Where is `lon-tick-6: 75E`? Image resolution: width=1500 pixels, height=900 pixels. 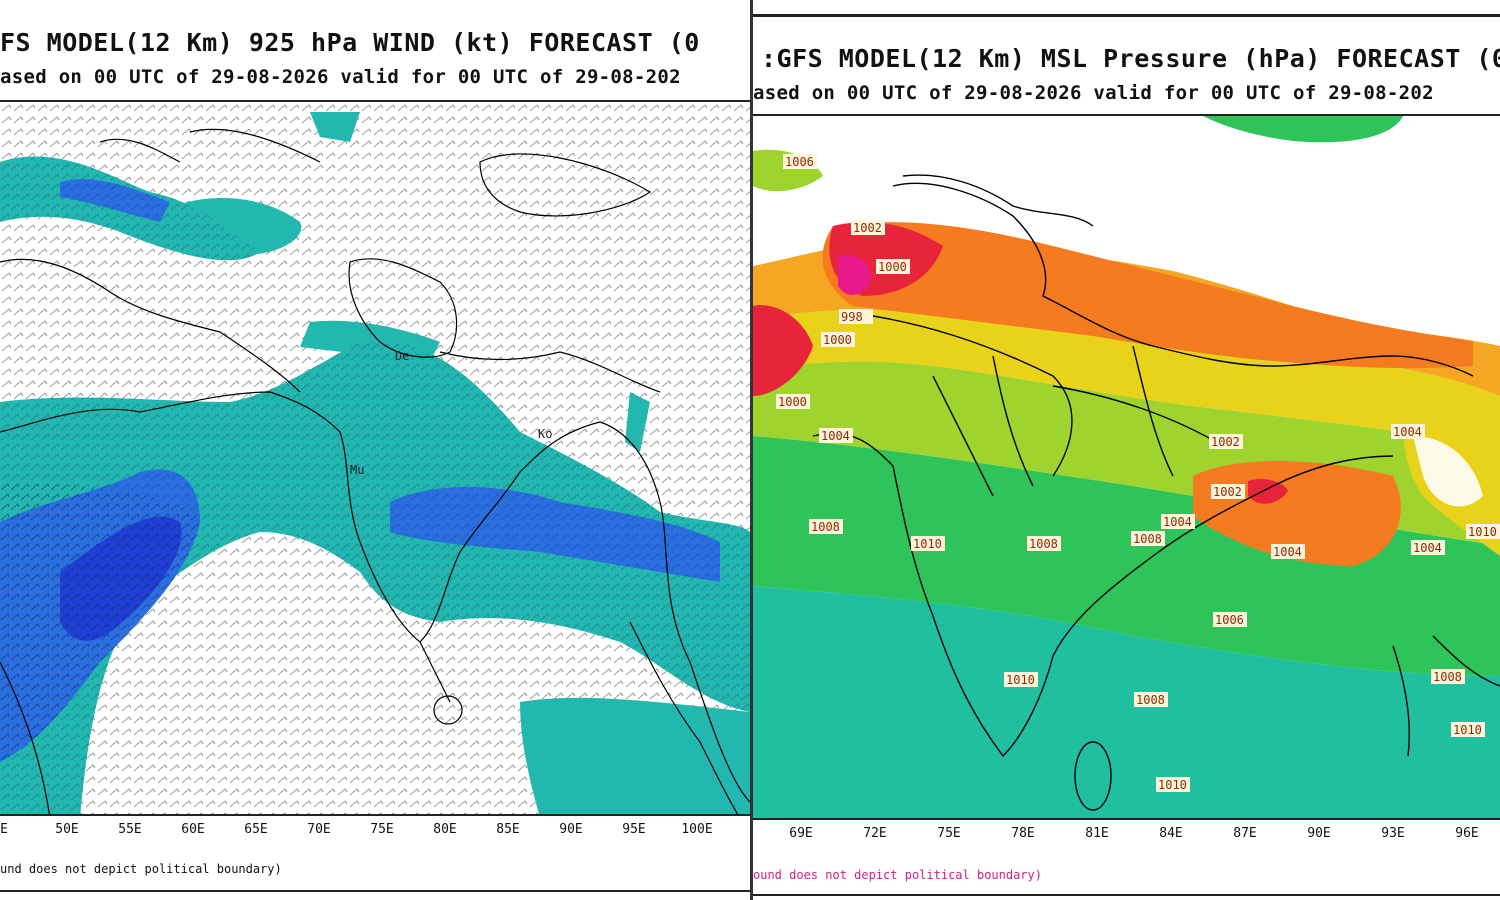 lon-tick-6: 75E is located at coordinates (382, 829).